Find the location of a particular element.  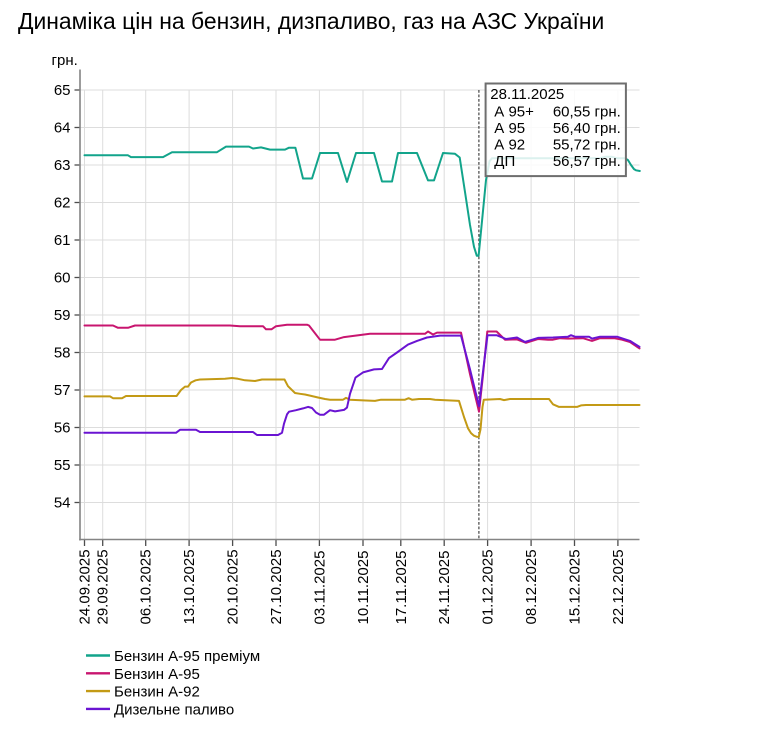

svg-text: 60 is located at coordinates (62, 278).